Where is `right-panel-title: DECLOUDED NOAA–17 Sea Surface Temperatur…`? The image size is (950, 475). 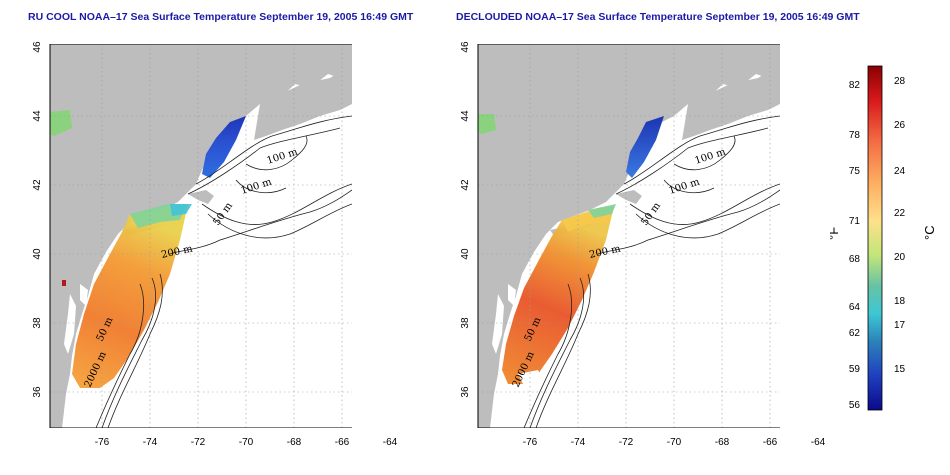
right-panel-title: DECLOUDED NOAA–17 Sea Surface Temperatur… is located at coordinates (658, 17).